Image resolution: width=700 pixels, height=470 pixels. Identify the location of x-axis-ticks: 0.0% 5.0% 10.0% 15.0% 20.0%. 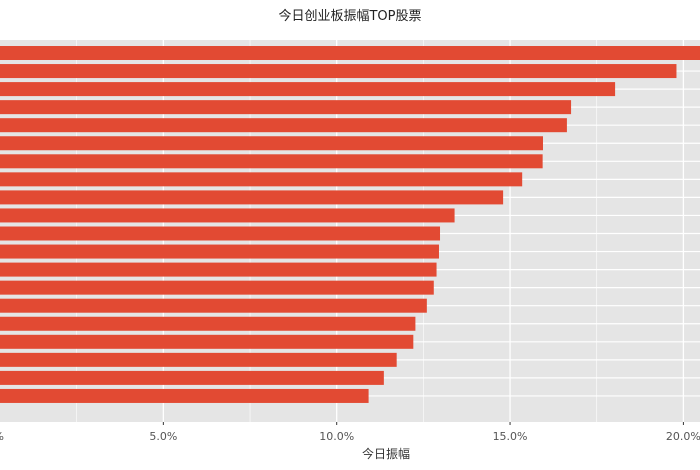
(350, 432).